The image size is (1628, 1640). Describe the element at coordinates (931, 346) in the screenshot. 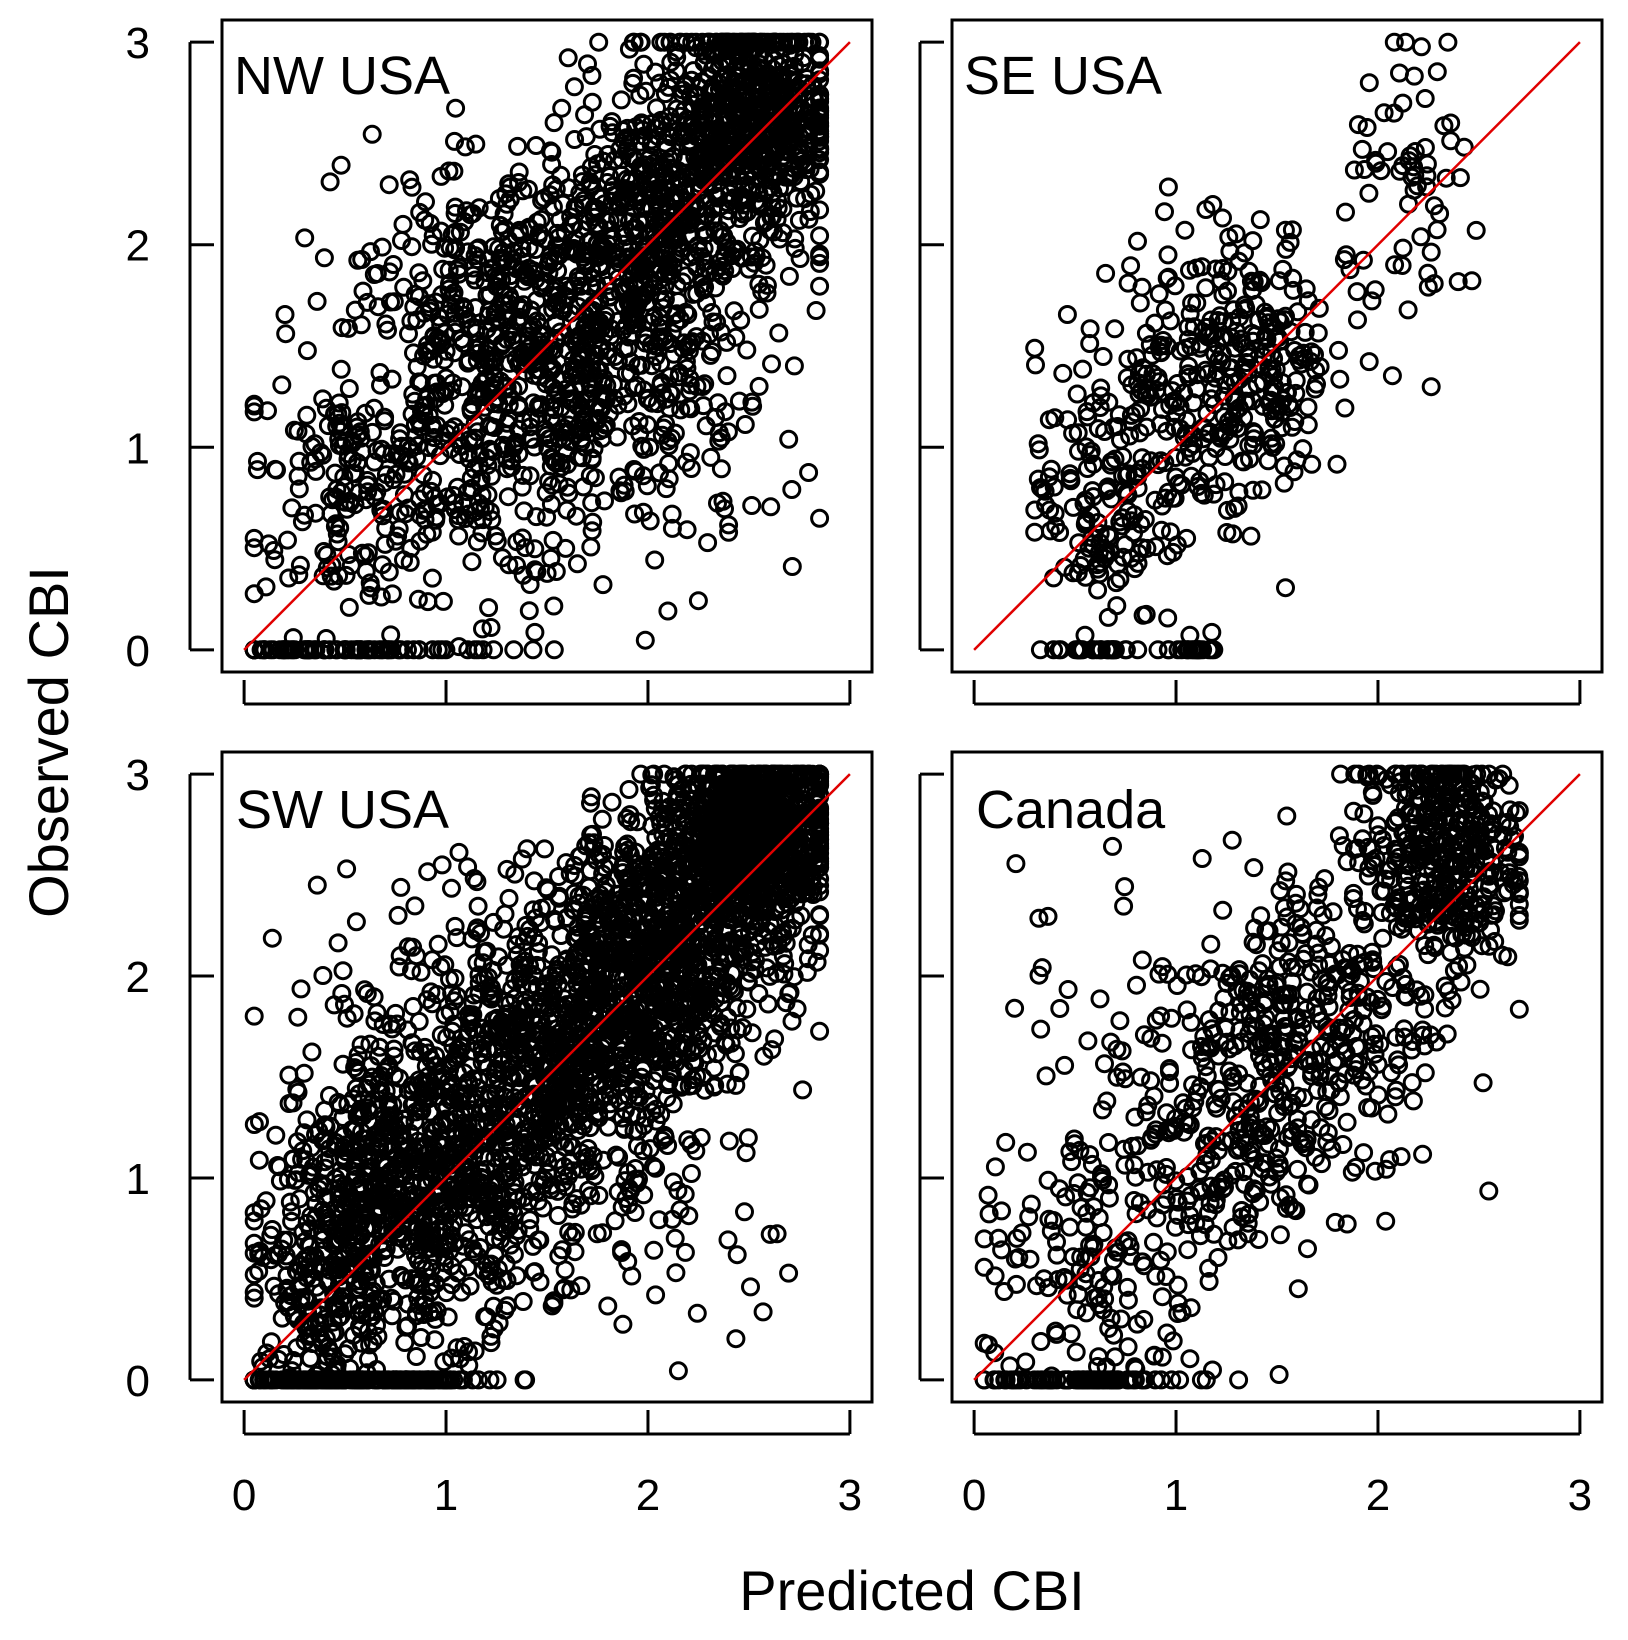

I see `y-axis` at that location.